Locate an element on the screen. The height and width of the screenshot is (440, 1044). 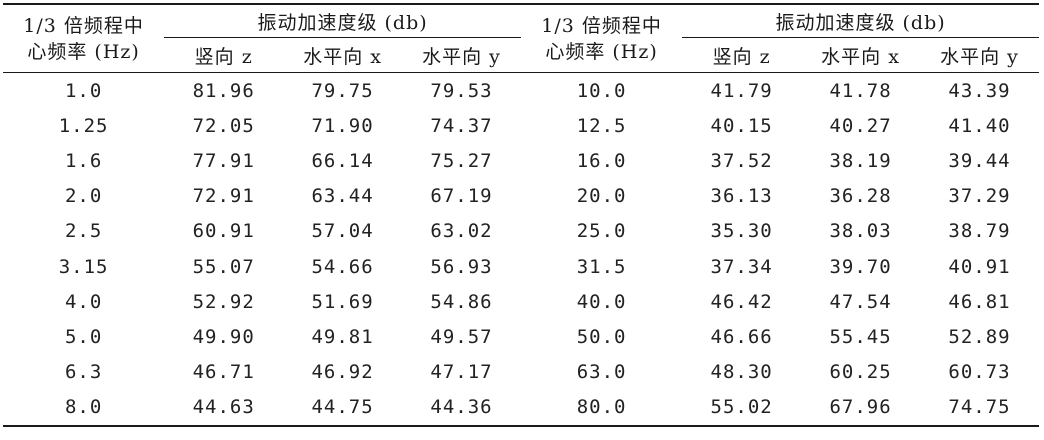
header-horizontal-y-right: 水平向 y is located at coordinates (979, 55).